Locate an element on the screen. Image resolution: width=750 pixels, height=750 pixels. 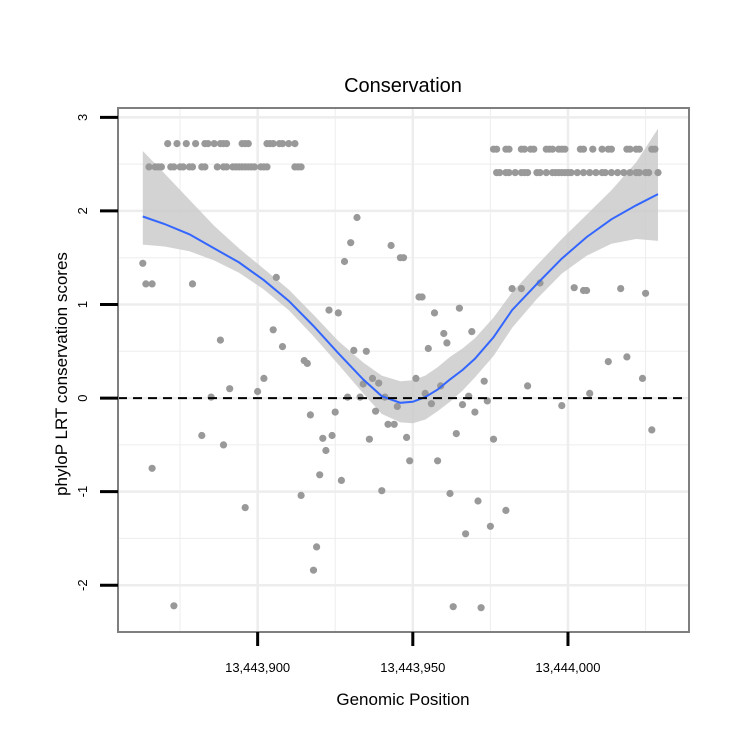
y-tick-label: 2 is located at coordinates (82, 210).